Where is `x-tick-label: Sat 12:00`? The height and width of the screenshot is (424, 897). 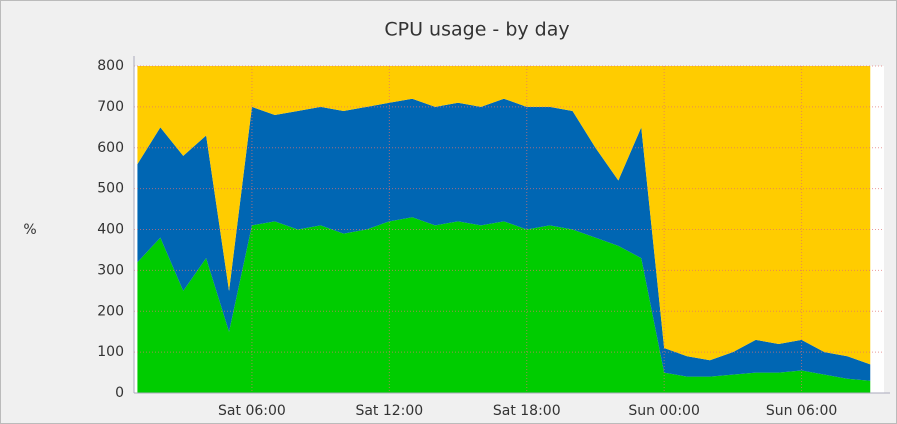 x-tick-label: Sat 12:00 is located at coordinates (389, 411).